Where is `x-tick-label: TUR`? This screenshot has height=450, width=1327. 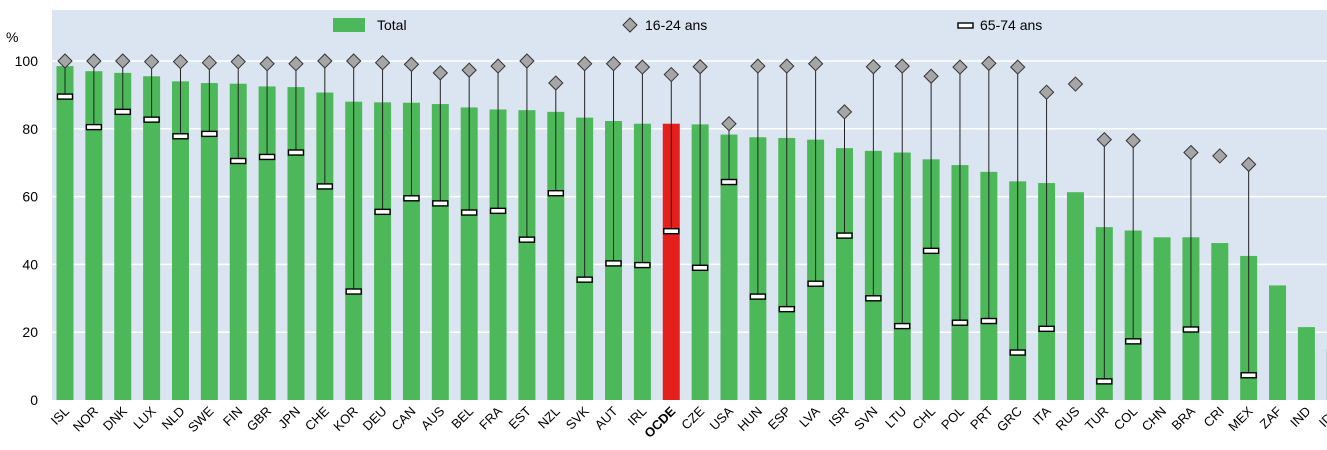
x-tick-label: TUR is located at coordinates (1096, 418).